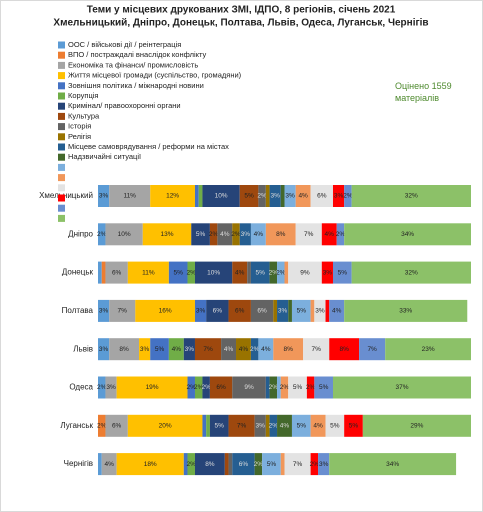  What do you see at coordinates (416, 426) in the screenshot?
I see `data-label: 29%` at bounding box center [416, 426].